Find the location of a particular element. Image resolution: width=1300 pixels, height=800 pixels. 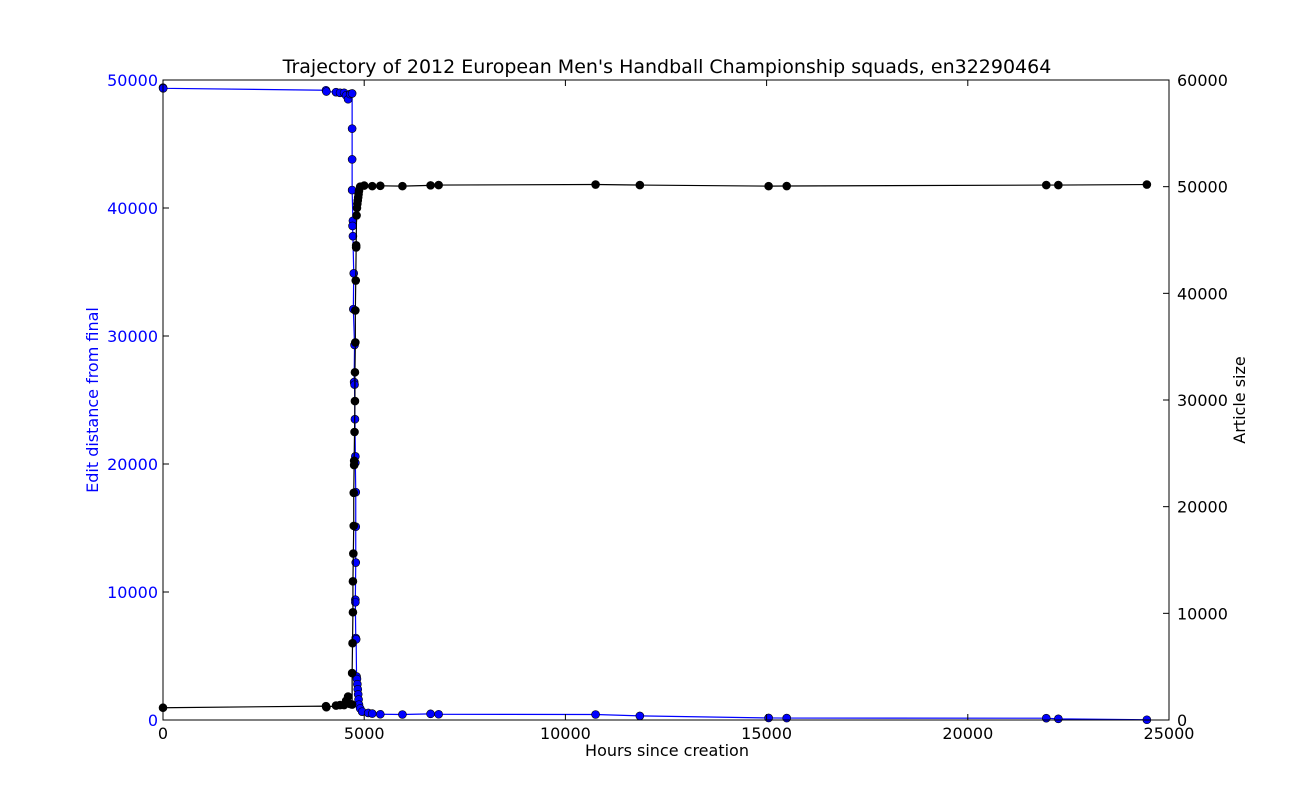

x-tick-label: 10000 is located at coordinates (565, 733).